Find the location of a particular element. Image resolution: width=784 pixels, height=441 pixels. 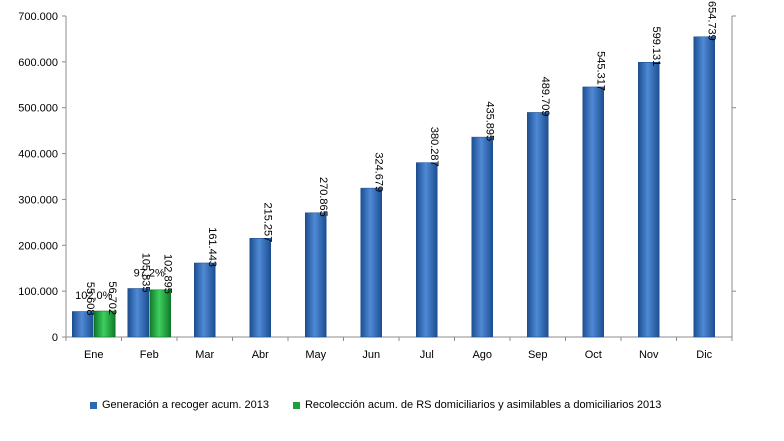

x-tick-label: Nov is located at coordinates (649, 355).